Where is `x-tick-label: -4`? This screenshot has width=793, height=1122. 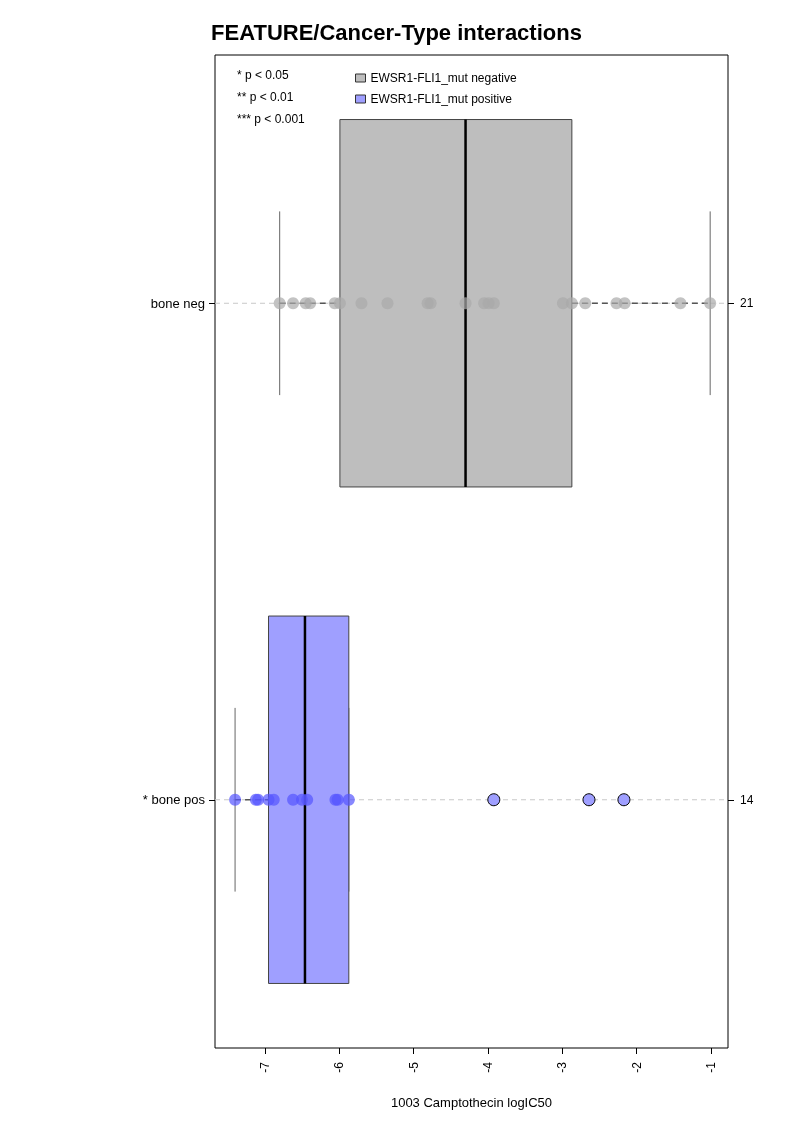 x-tick-label: -4 is located at coordinates (487, 1067).